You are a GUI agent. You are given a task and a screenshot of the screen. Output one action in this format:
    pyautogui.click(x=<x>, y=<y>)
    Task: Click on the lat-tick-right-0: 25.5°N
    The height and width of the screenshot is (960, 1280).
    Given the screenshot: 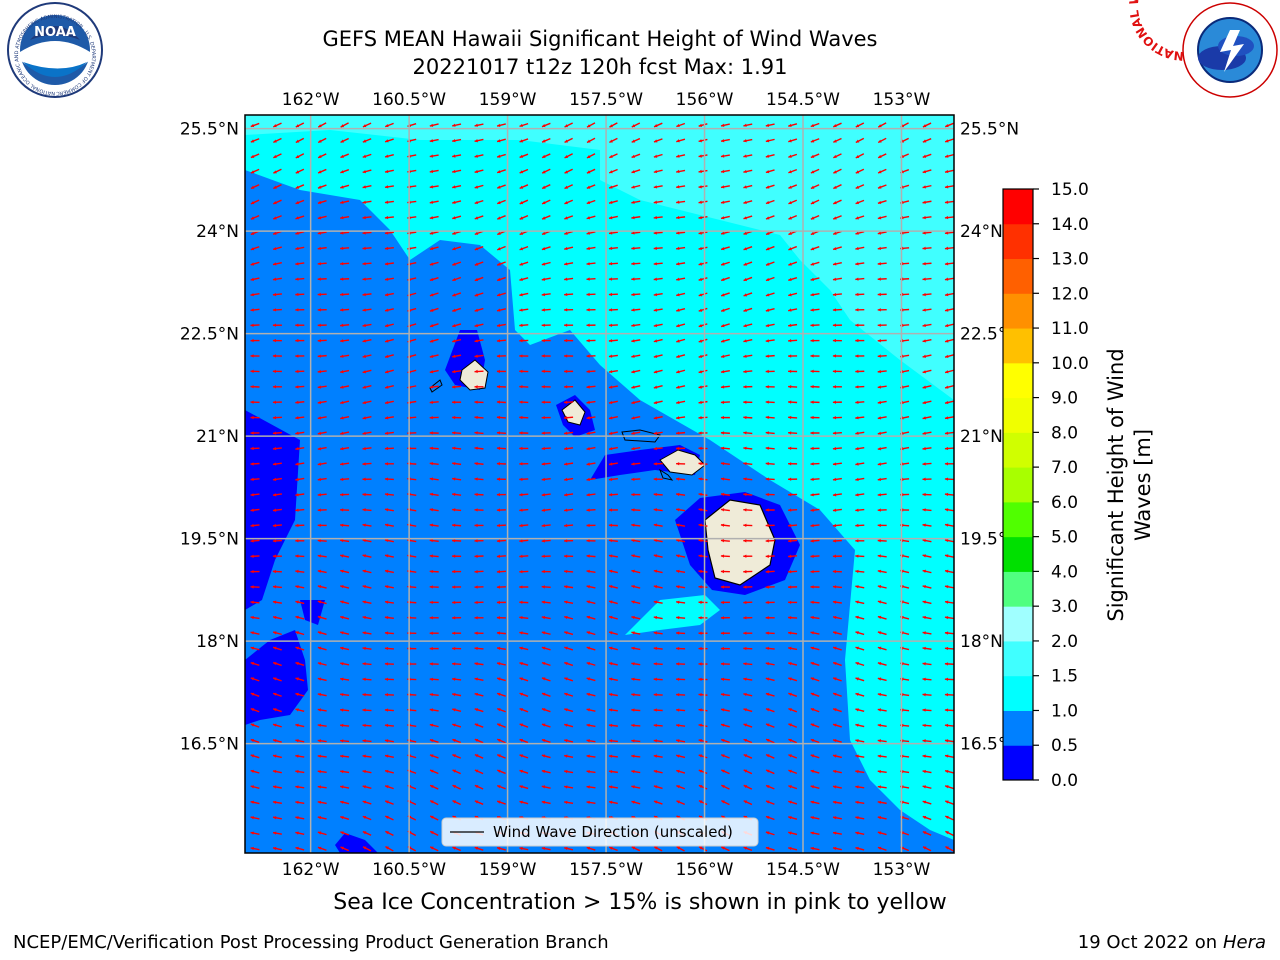 What is the action you would take?
    pyautogui.click(x=989, y=130)
    